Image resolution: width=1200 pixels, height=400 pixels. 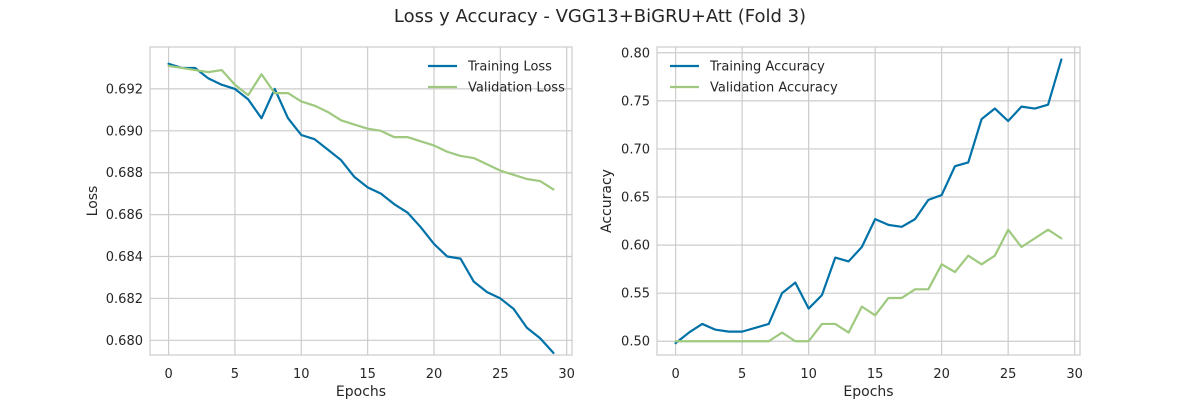 I want to click on y-tick-label: 0.688, so click(x=124, y=173).